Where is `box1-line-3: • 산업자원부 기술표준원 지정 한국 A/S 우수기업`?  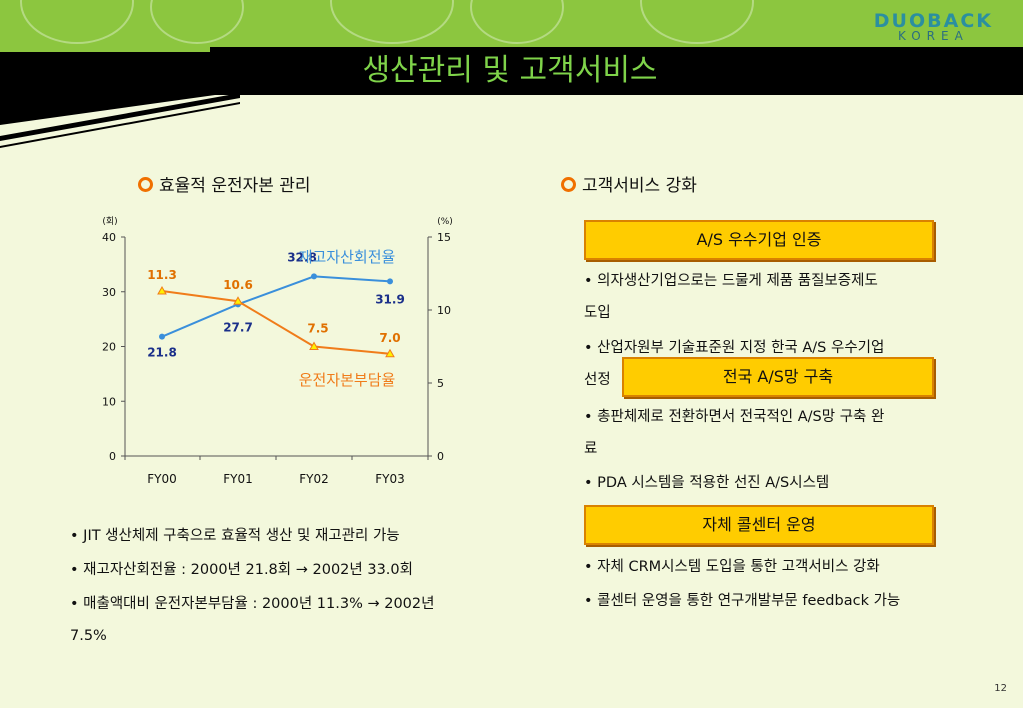 box1-line-3: • 산업자원부 기술표준원 지정 한국 A/S 우수기업 is located at coordinates (734, 348).